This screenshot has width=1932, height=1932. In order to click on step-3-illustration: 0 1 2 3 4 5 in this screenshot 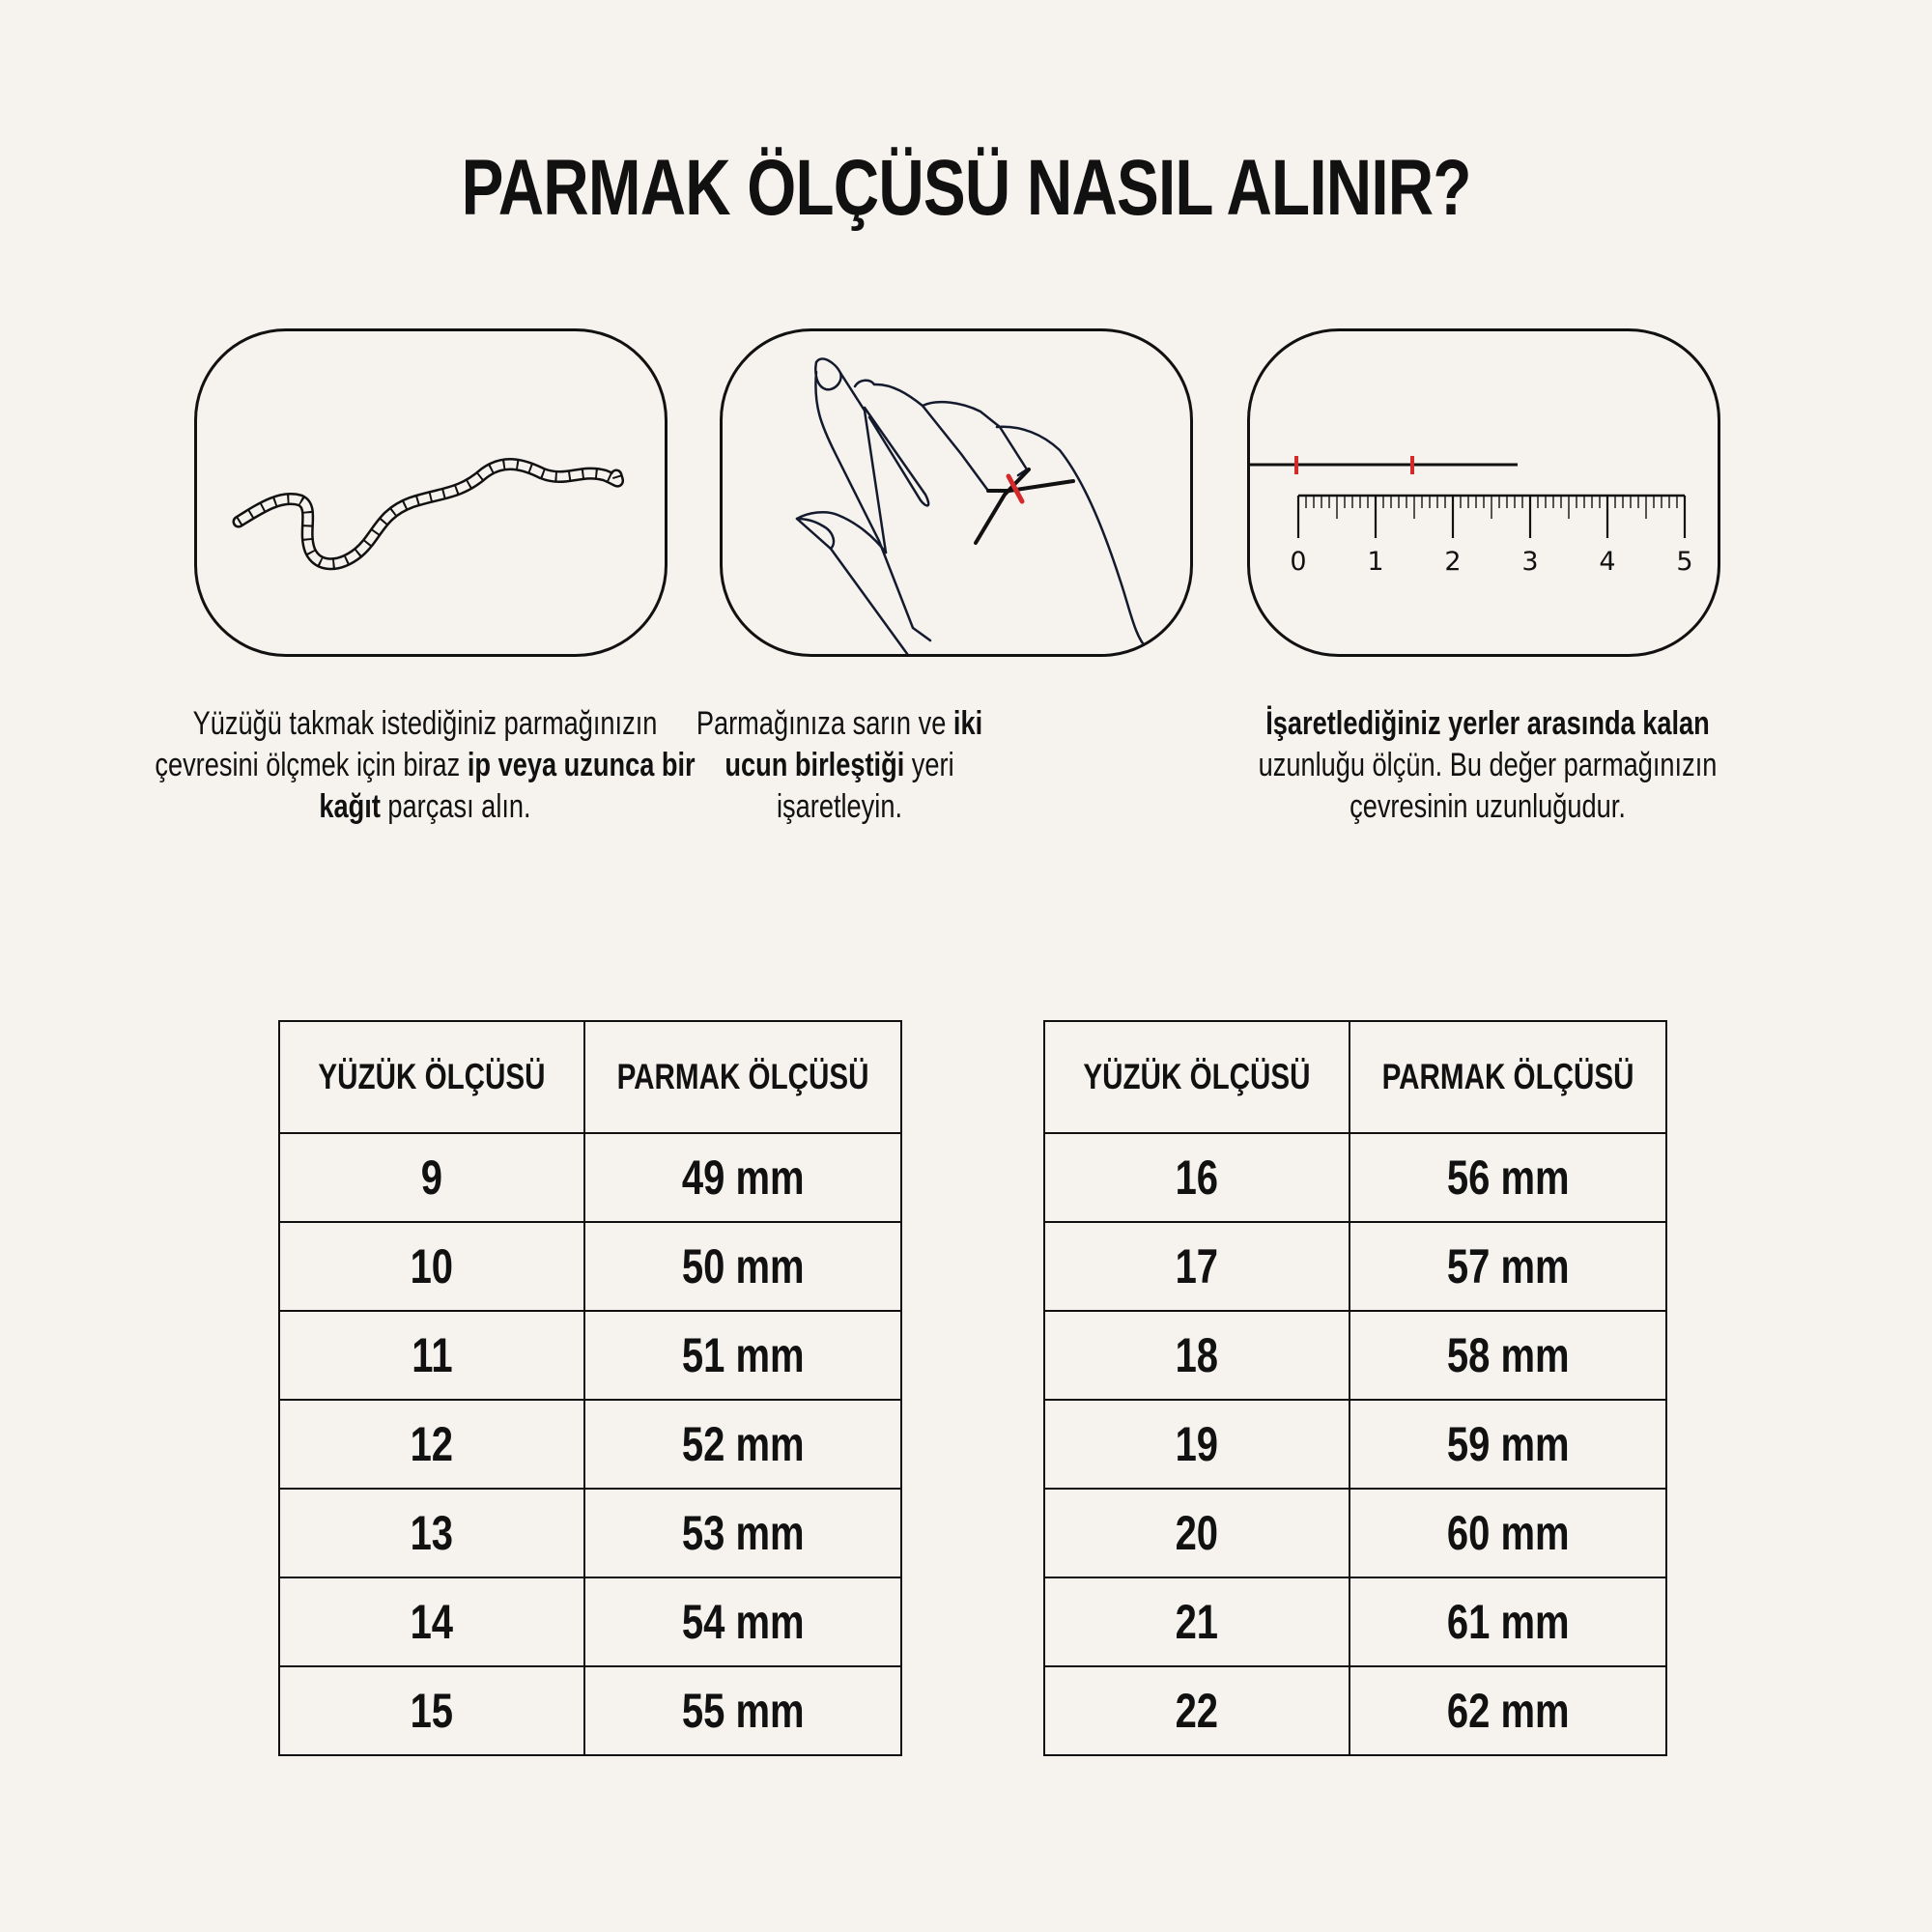, I will do `click(1483, 492)`.